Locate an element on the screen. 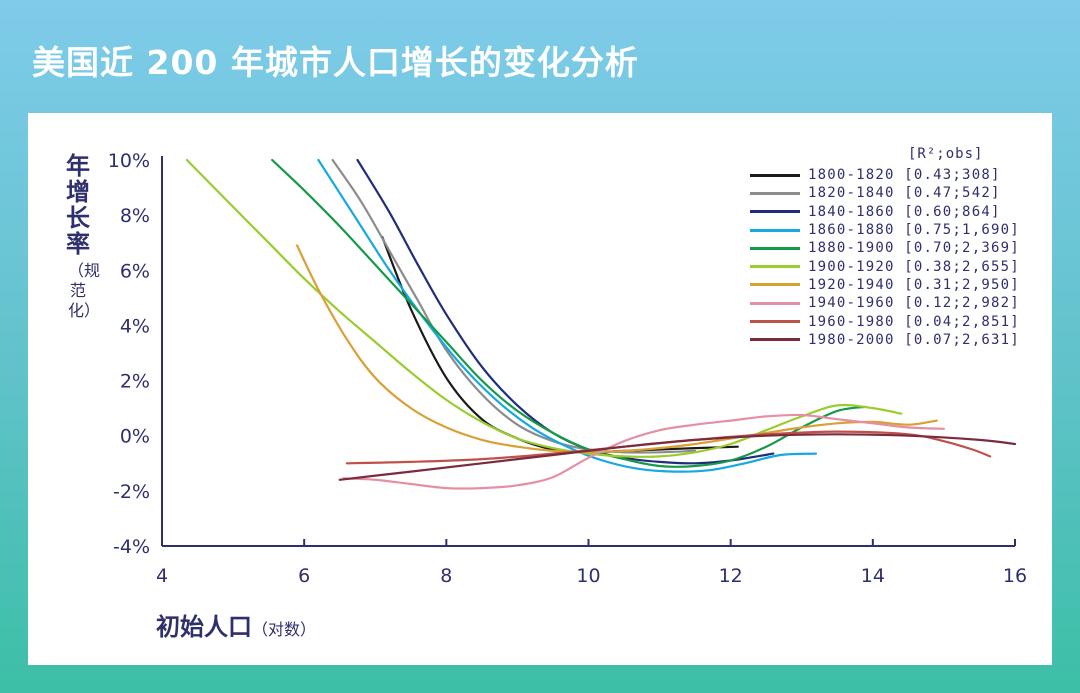 The height and width of the screenshot is (693, 1080). legend-item: 1840-1860 [0.60;864] is located at coordinates (885, 212).